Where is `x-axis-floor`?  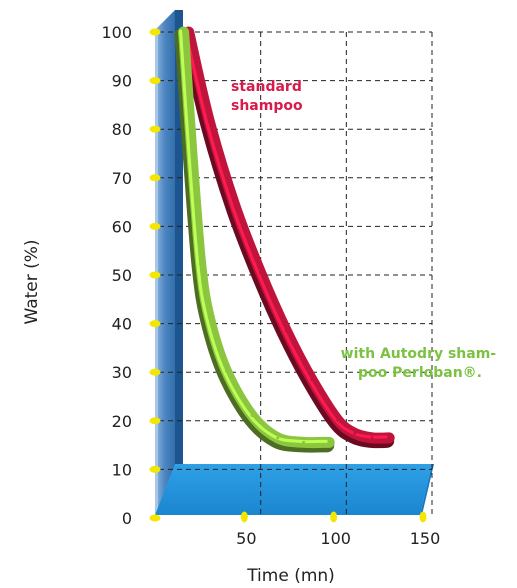 x-axis-floor is located at coordinates (294, 489).